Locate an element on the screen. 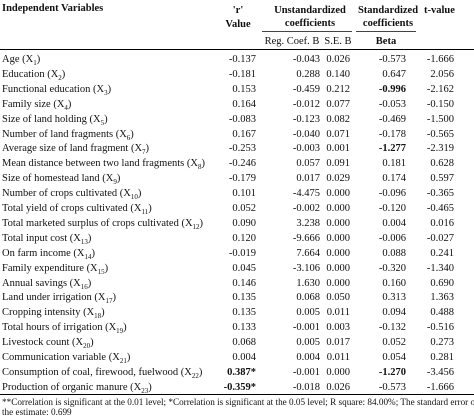 This screenshot has width=474, height=418. header-se-b: S.E. B is located at coordinates (338, 41).